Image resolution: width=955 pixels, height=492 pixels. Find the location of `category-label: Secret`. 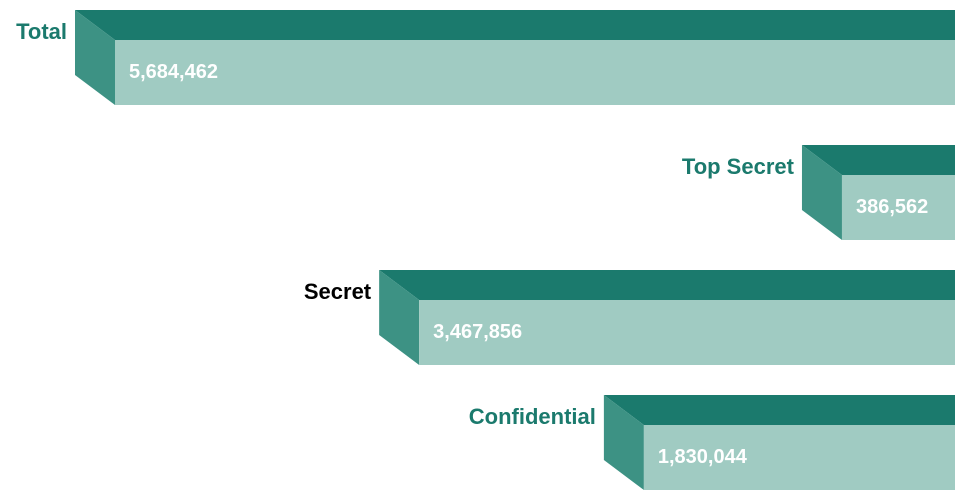

category-label: Secret is located at coordinates (338, 291).